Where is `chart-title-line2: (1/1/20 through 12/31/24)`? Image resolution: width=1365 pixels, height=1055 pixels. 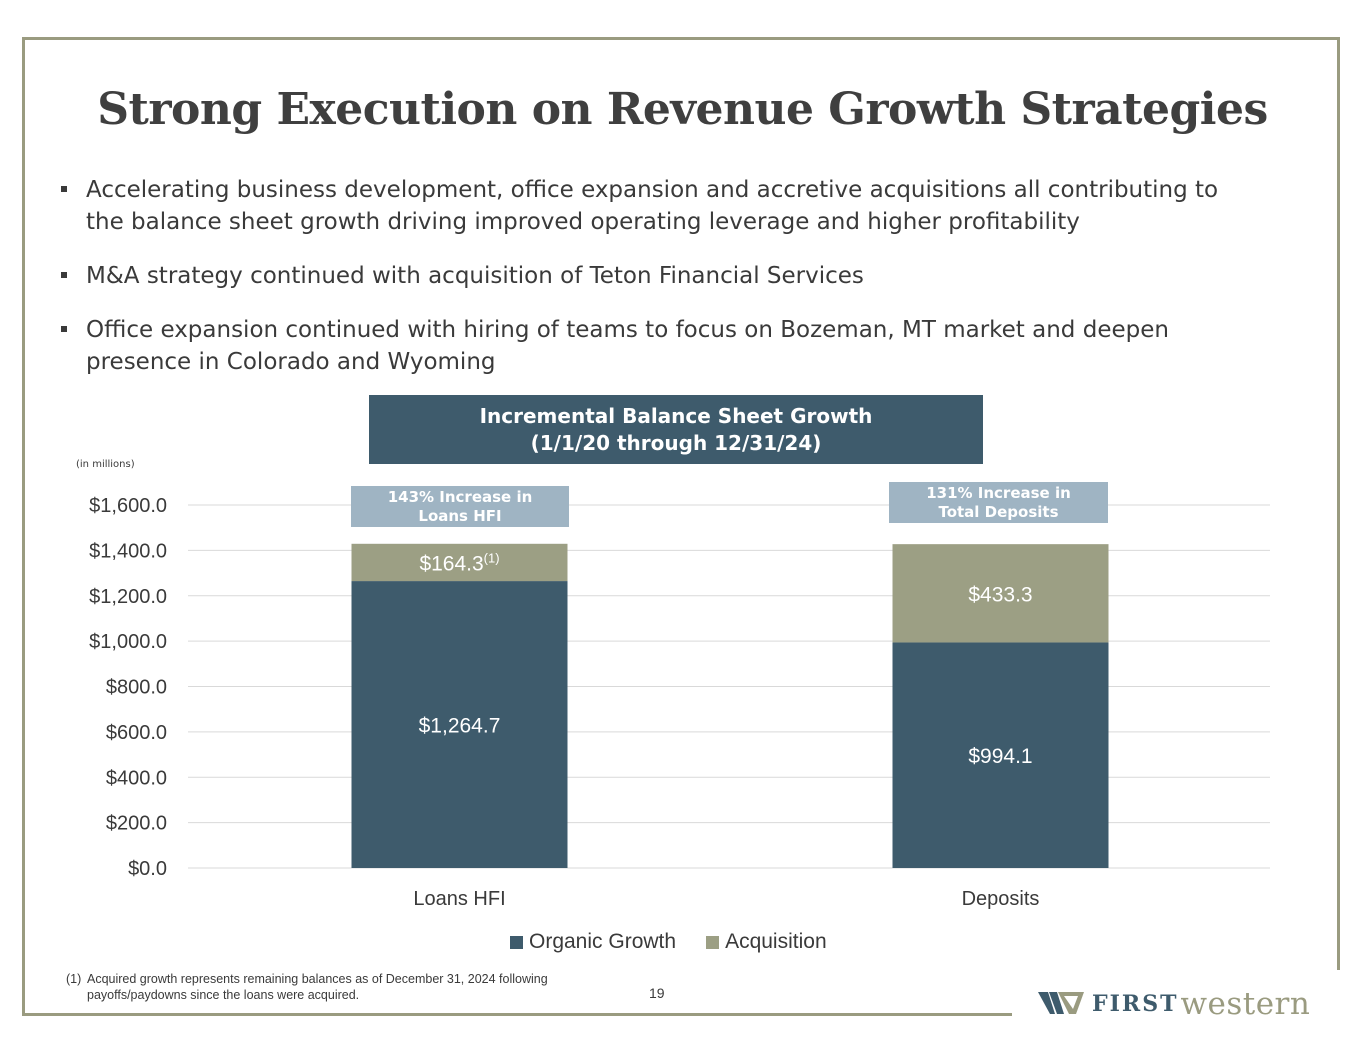
chart-title-line2: (1/1/20 through 12/31/24) is located at coordinates (676, 442).